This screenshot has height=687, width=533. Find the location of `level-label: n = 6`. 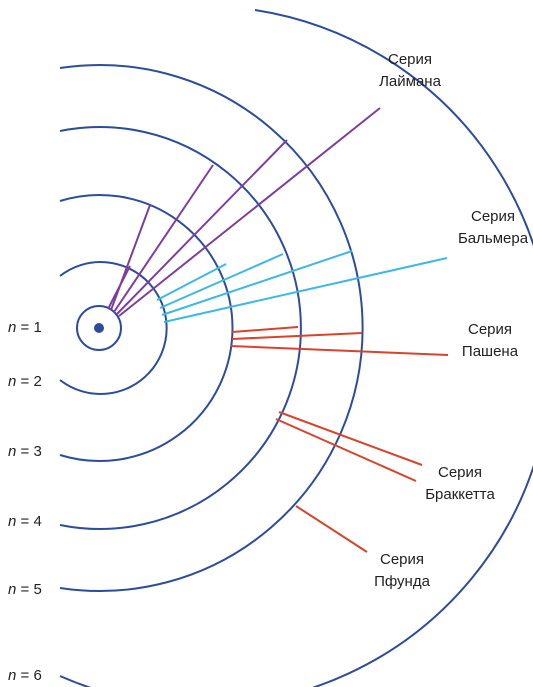

level-label: n = 6 is located at coordinates (25, 675).